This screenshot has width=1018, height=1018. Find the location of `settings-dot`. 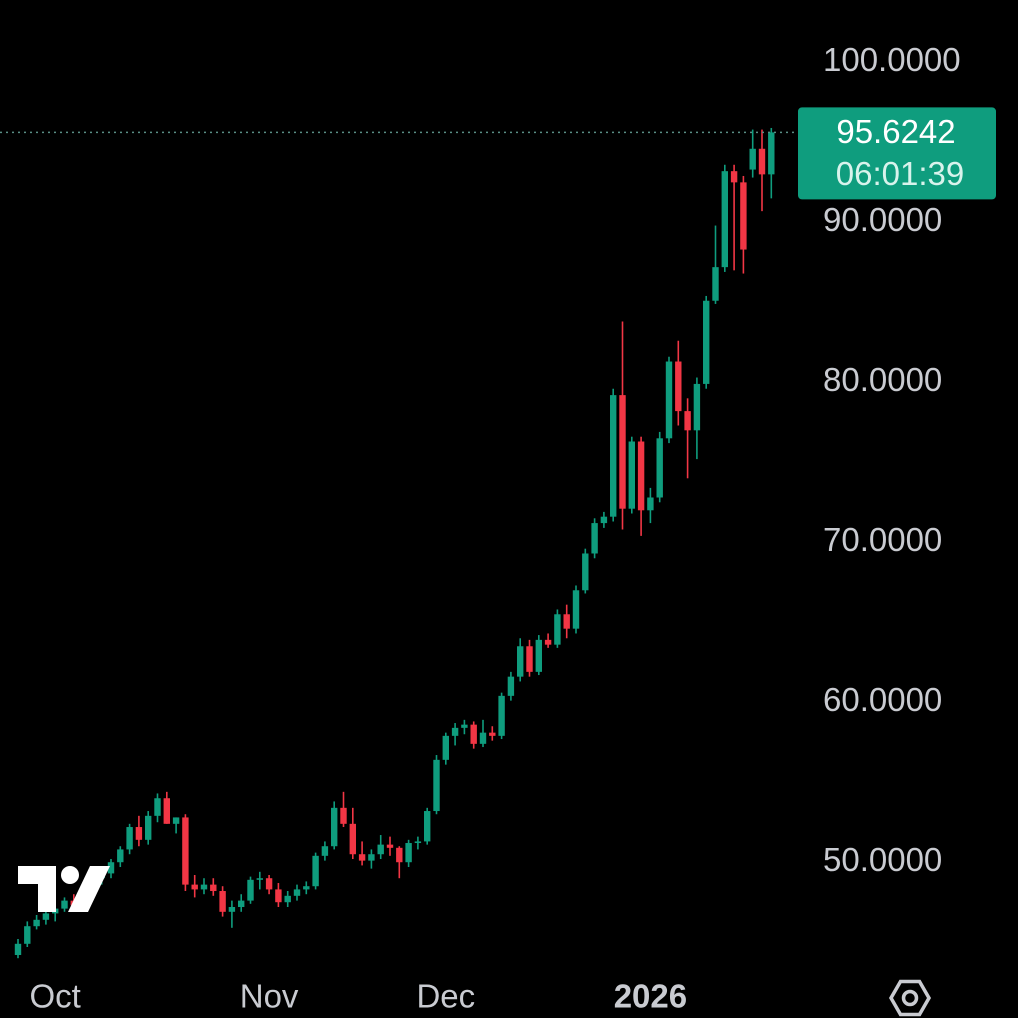

settings-dot is located at coordinates (910, 998).